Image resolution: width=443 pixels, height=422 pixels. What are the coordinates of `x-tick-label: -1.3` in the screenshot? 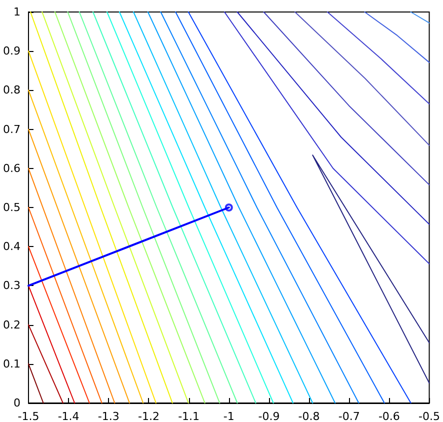 It's located at (109, 416).